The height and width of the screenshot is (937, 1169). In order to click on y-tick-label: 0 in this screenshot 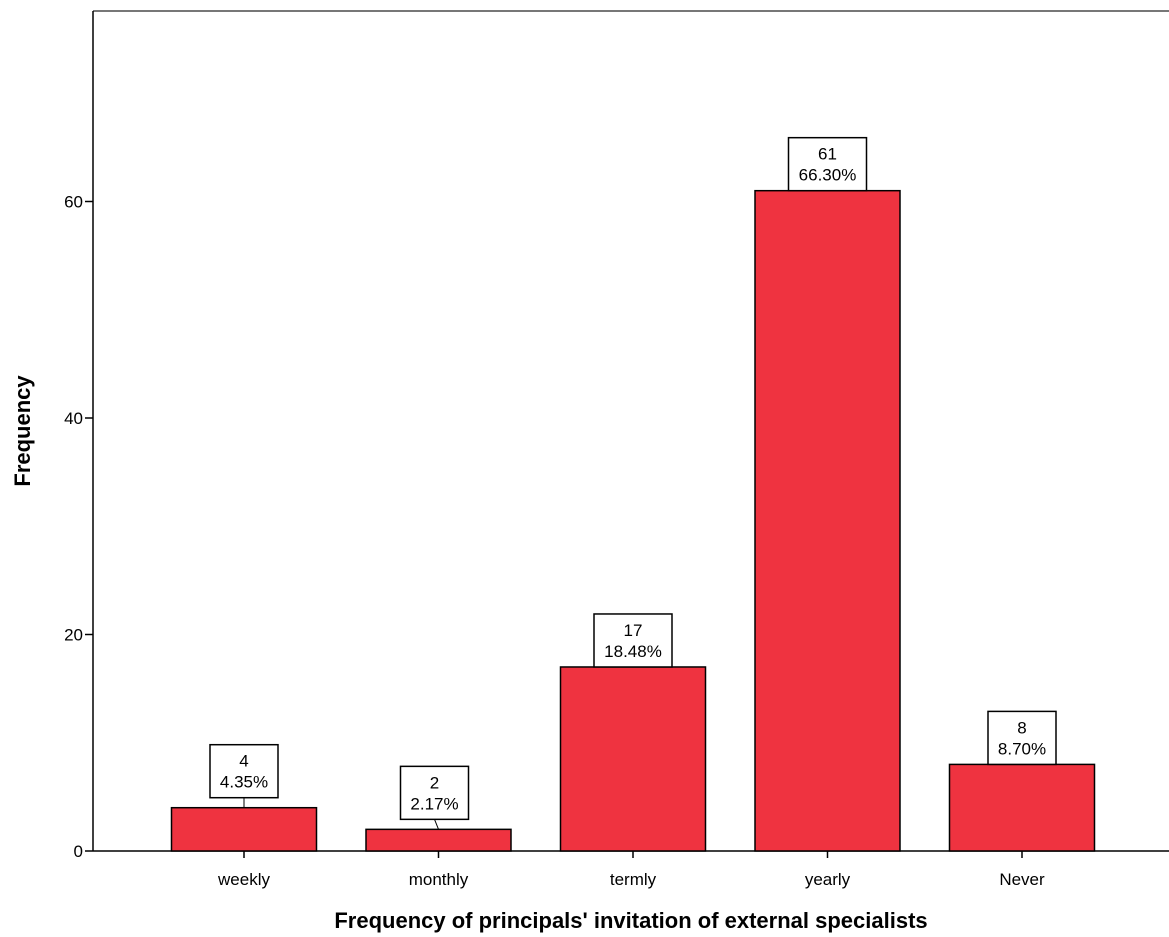, I will do `click(78, 851)`.